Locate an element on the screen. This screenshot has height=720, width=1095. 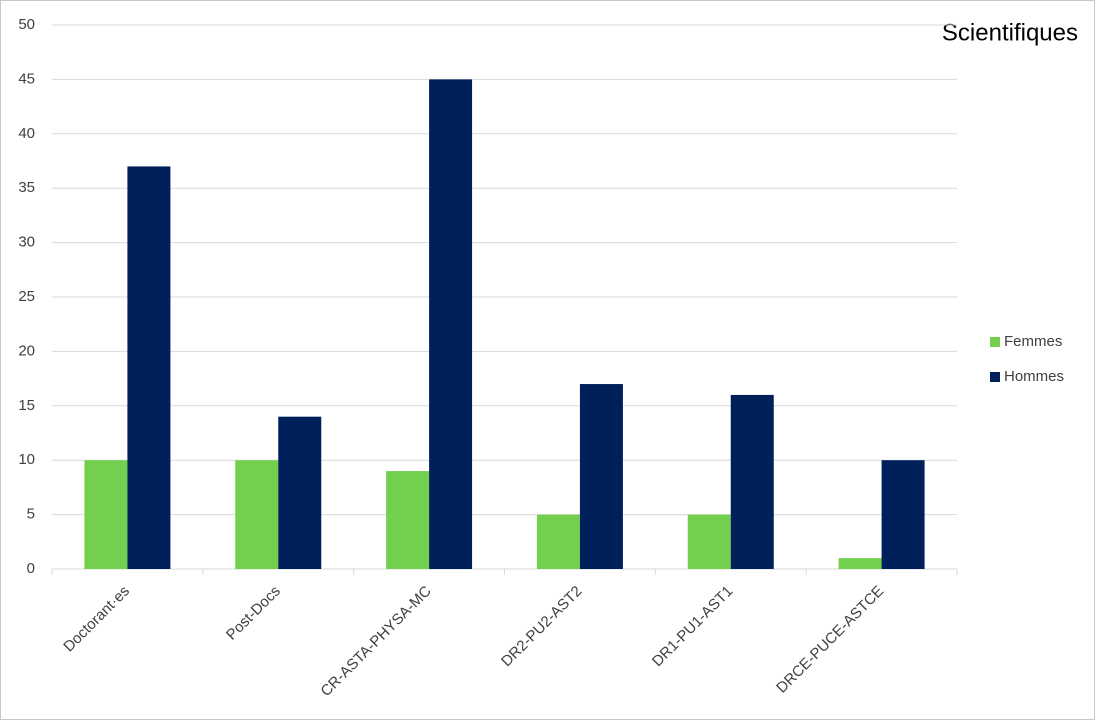
y-tick-label: 50 is located at coordinates (26, 24).